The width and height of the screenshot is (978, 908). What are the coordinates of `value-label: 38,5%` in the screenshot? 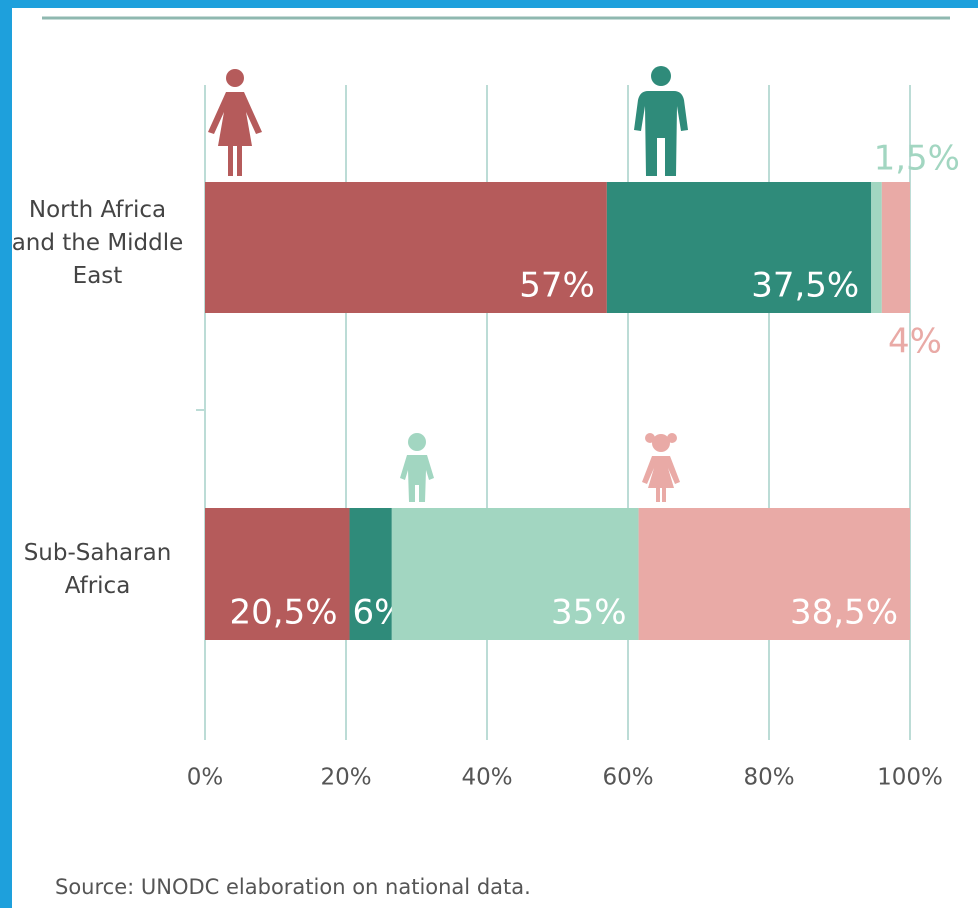 It's located at (844, 613).